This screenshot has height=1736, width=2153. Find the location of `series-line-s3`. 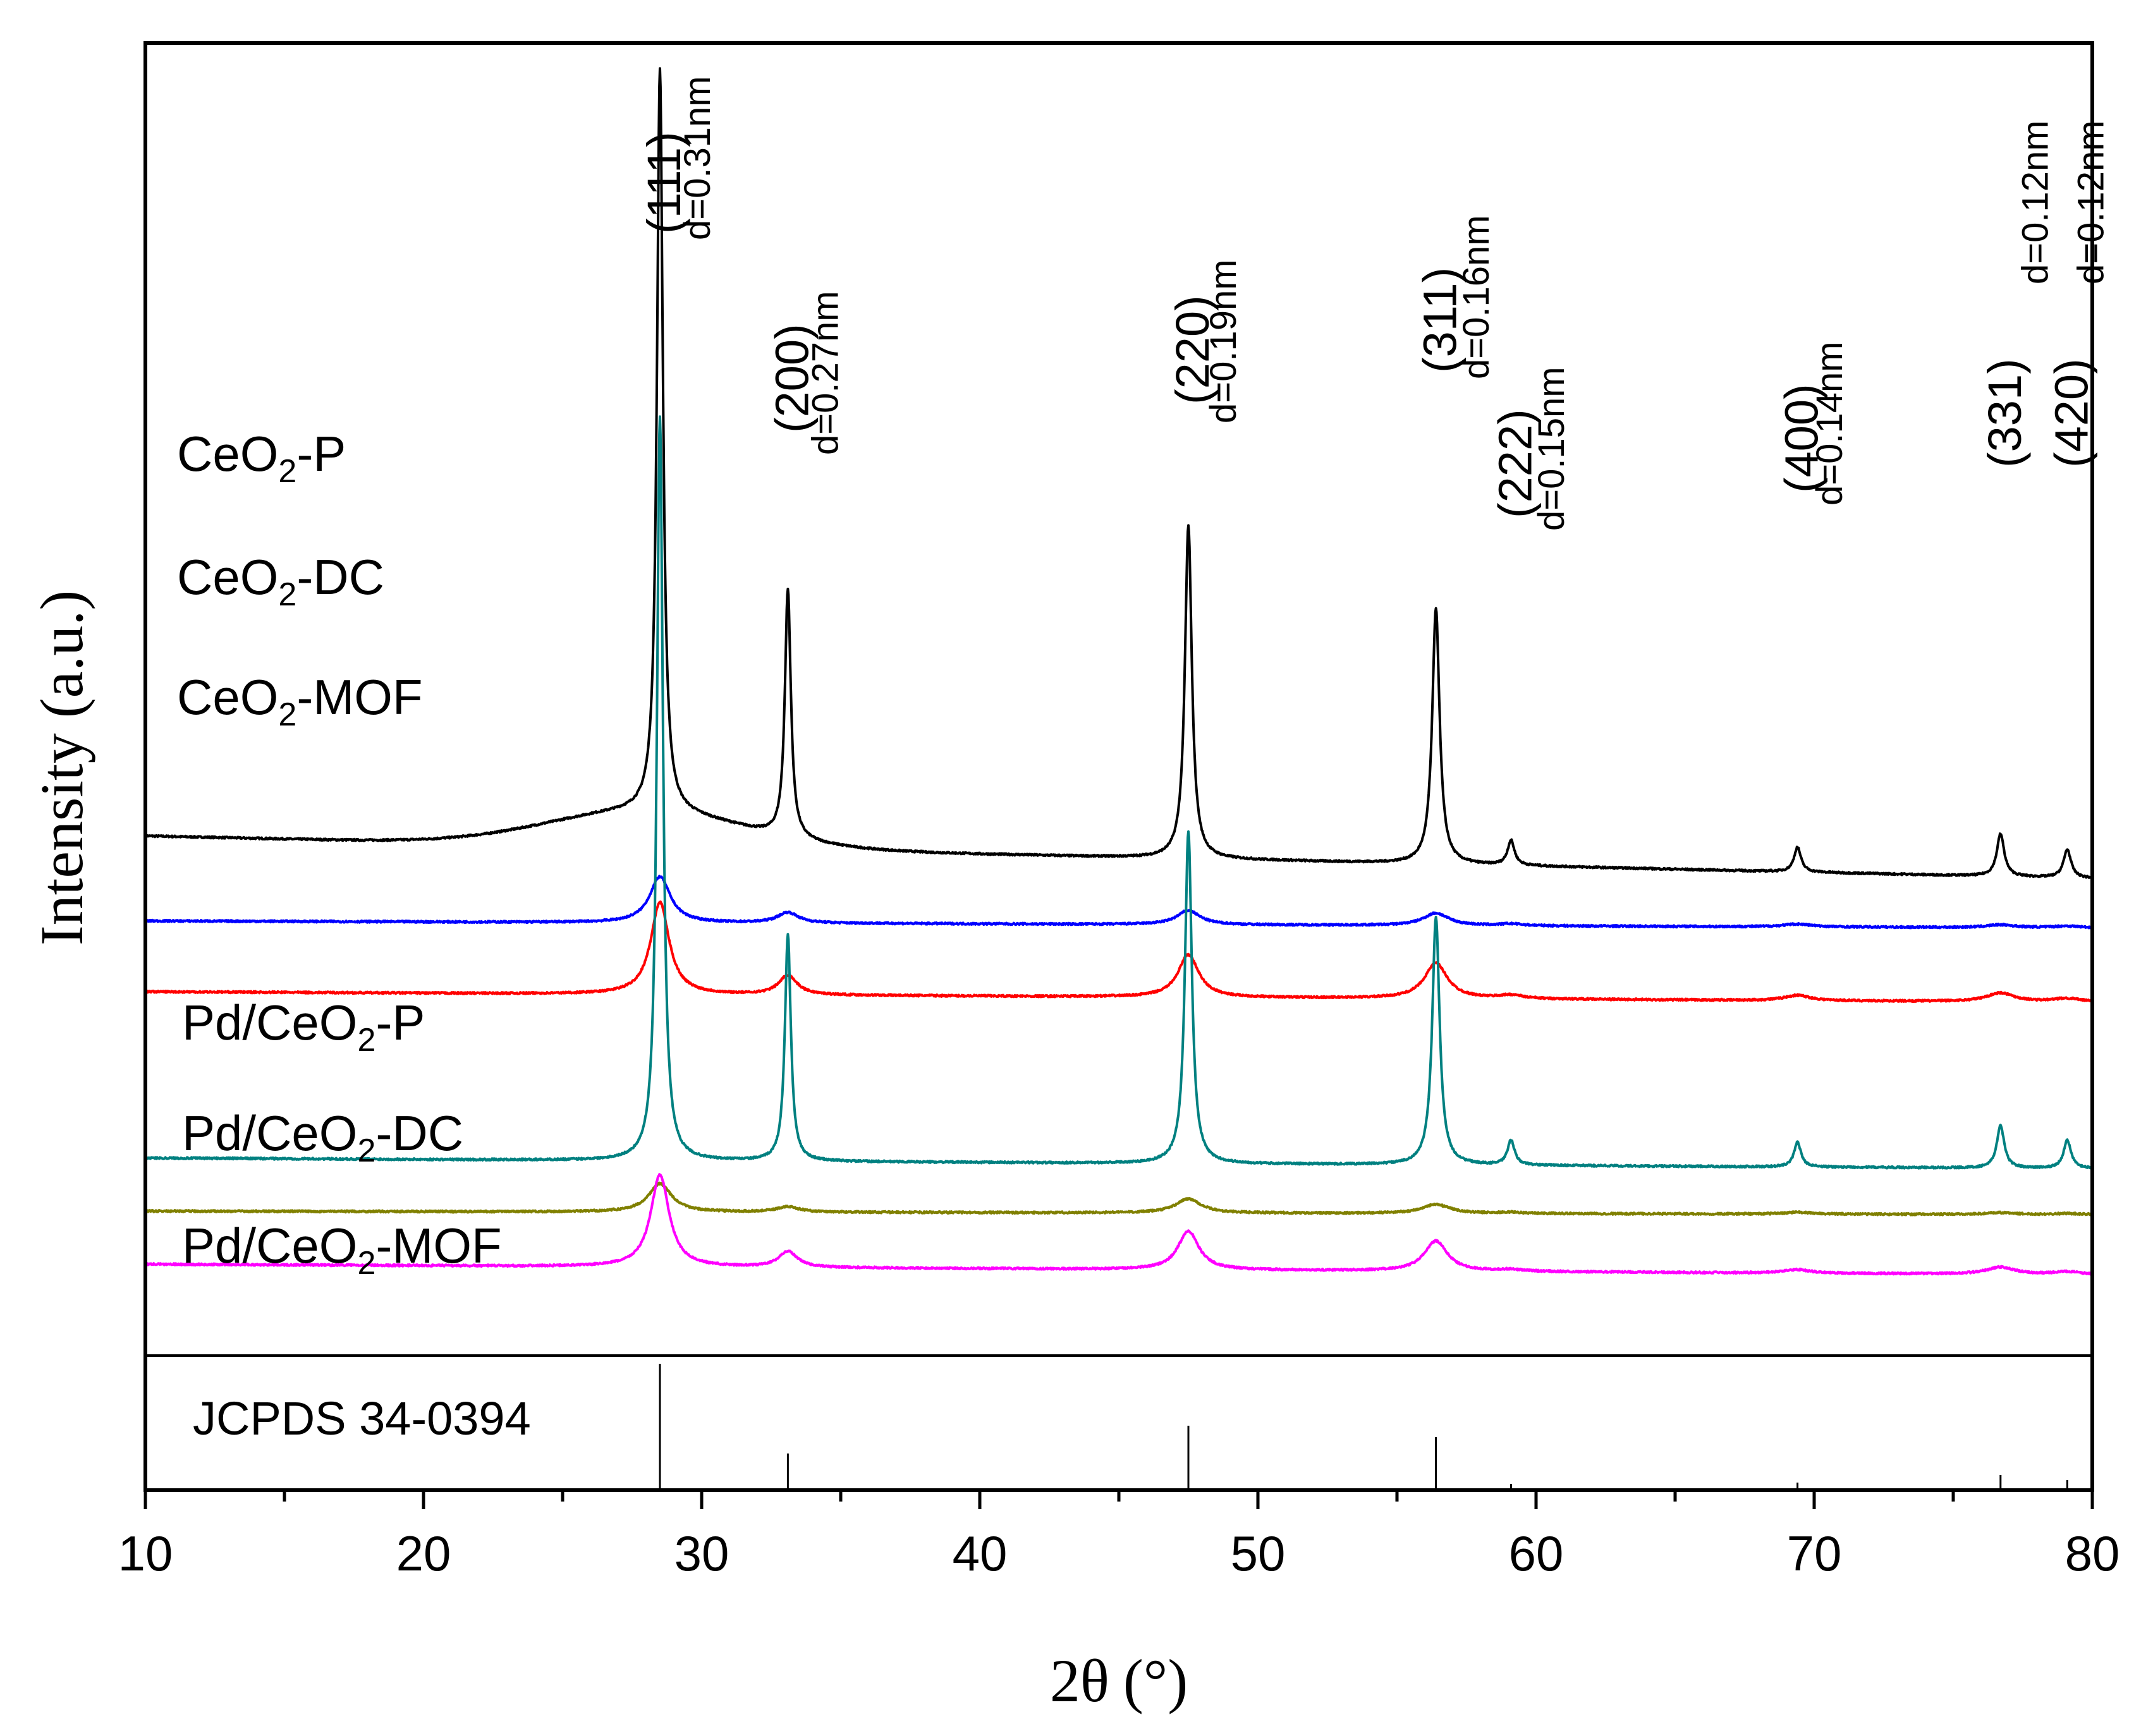

series-line-s3 is located at coordinates (1119, 951).